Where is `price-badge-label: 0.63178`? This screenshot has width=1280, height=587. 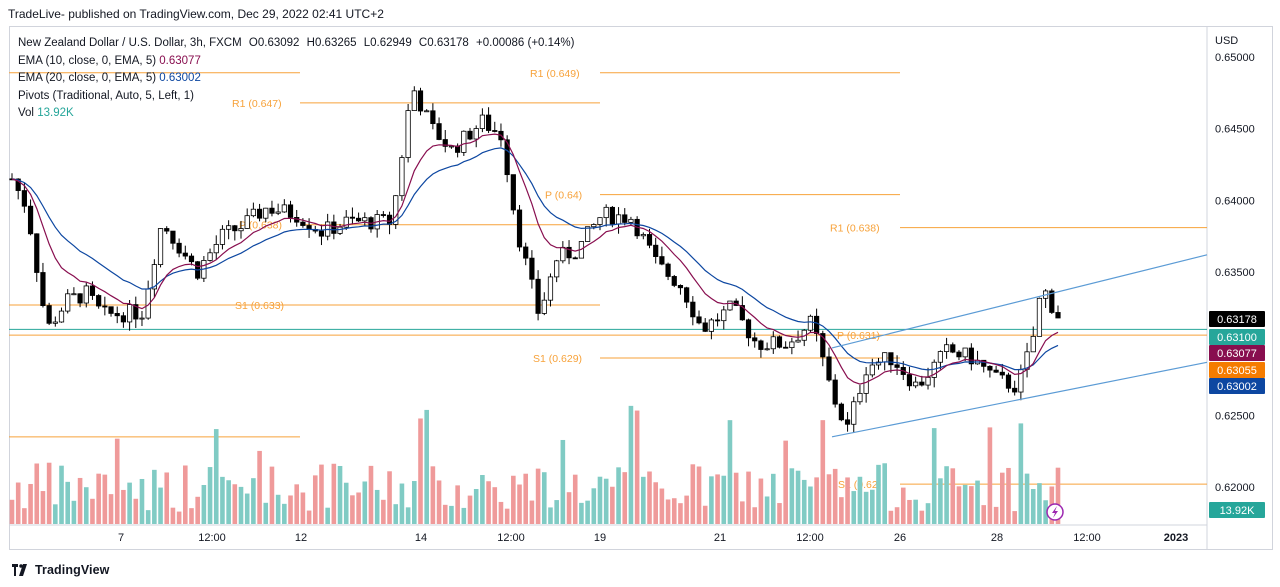 price-badge-label: 0.63178 is located at coordinates (1237, 320).